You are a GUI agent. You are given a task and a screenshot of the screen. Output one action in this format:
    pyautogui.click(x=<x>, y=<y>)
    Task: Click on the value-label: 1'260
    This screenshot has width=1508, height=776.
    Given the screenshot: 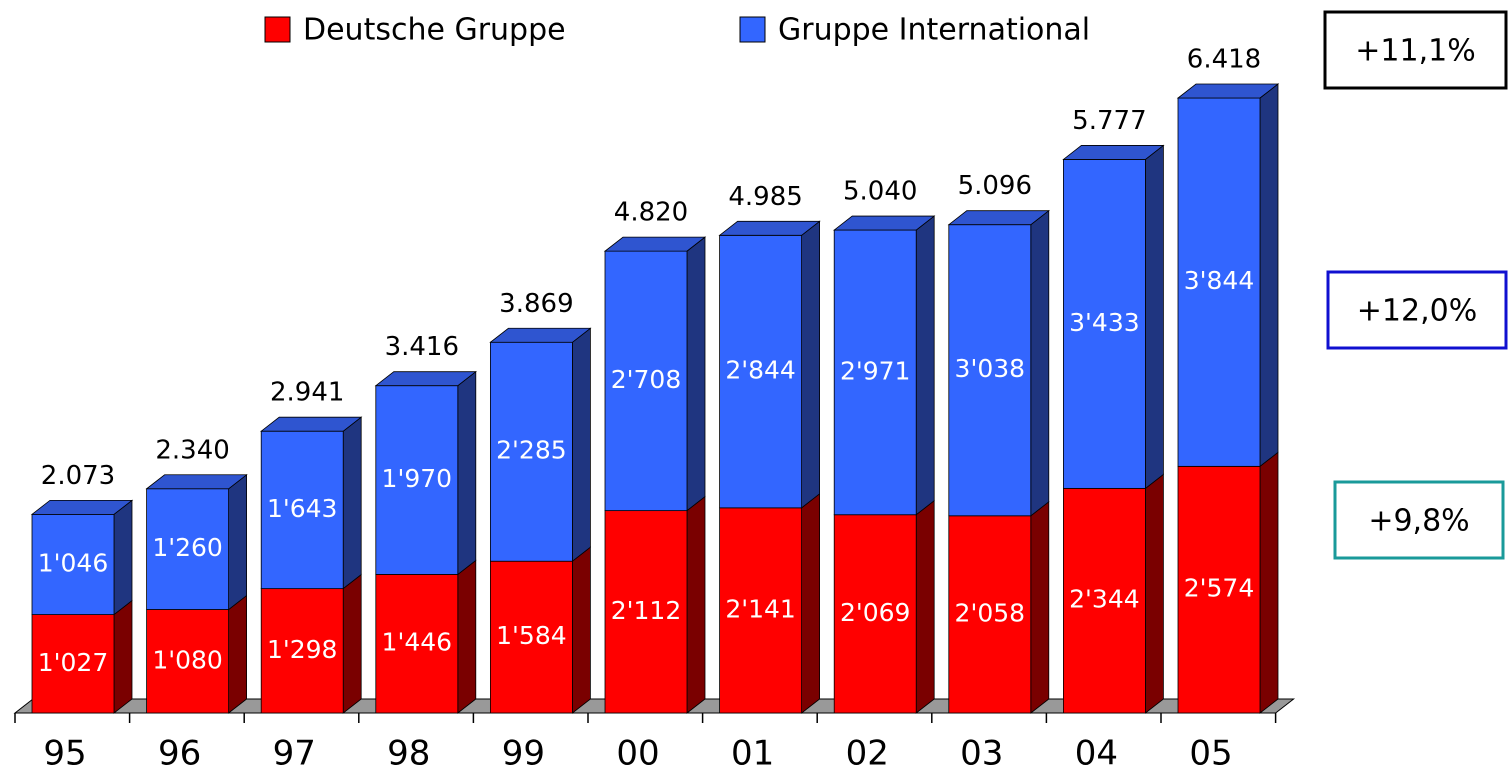 What is the action you would take?
    pyautogui.click(x=187, y=547)
    